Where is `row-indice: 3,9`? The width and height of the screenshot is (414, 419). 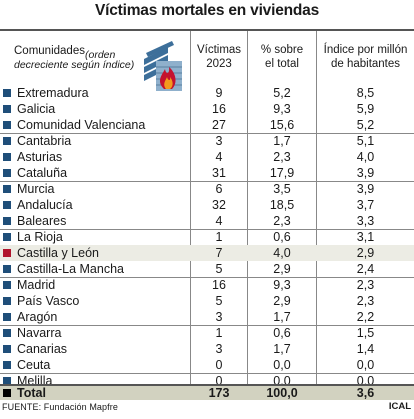 row-indice: 3,9 is located at coordinates (365, 173).